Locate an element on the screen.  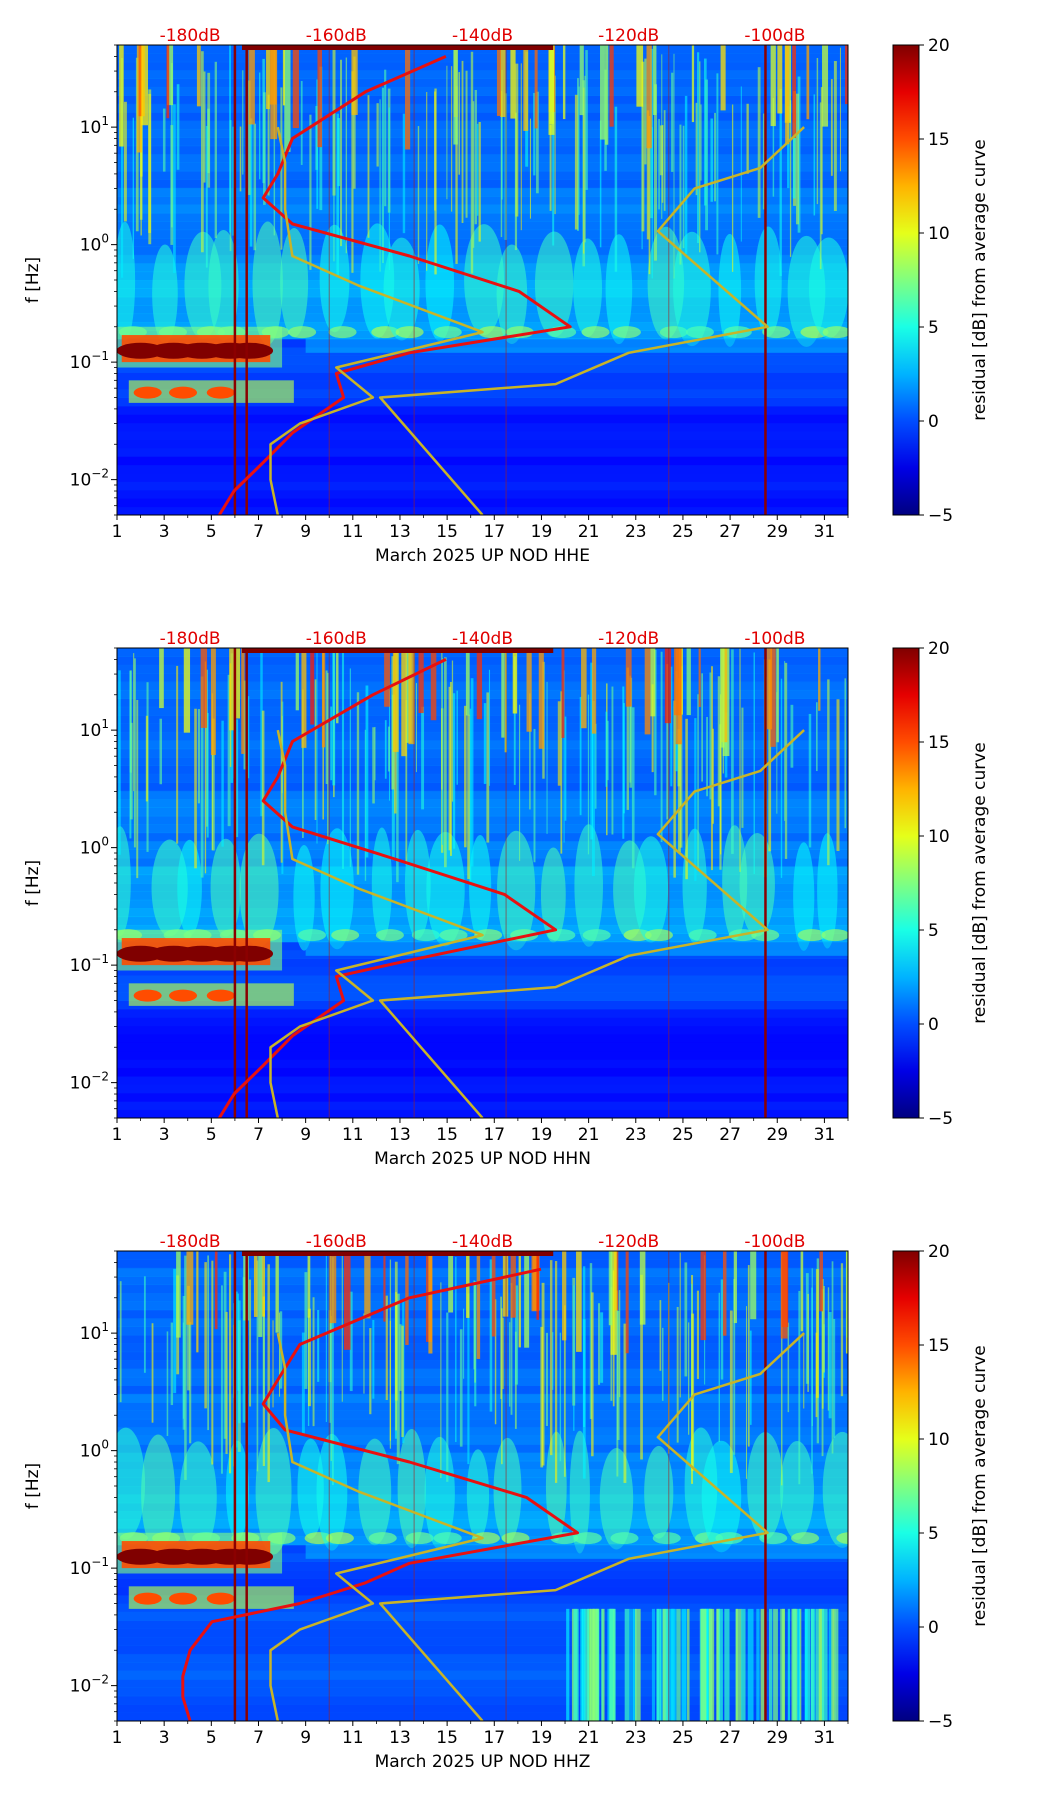
x-tick-label: 13 is located at coordinates (400, 532).